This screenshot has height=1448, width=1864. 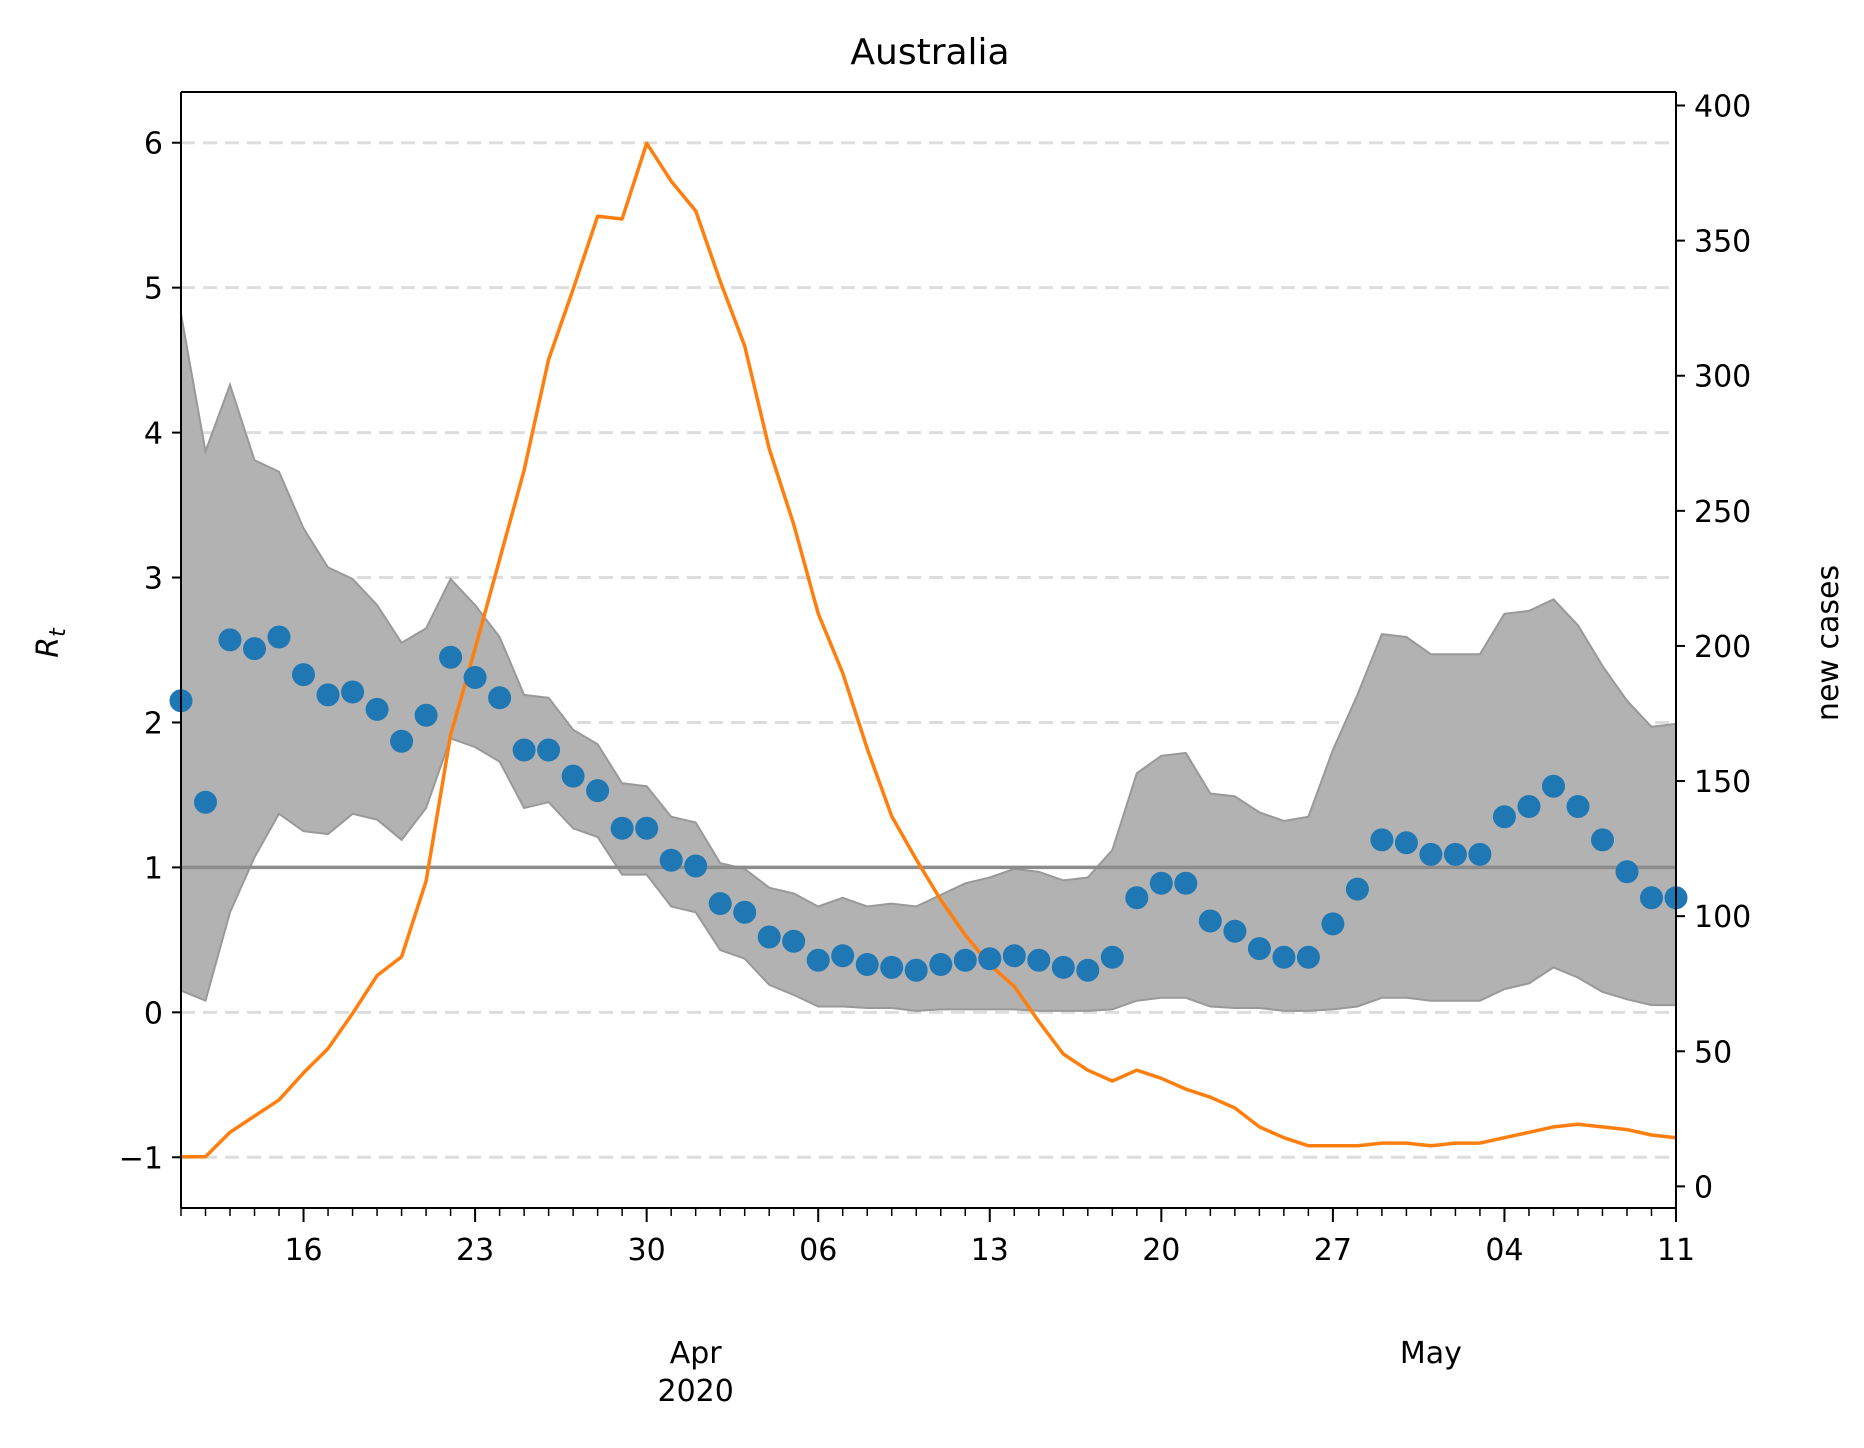 I want to click on left-y-tick-label: 3, so click(x=153, y=579).